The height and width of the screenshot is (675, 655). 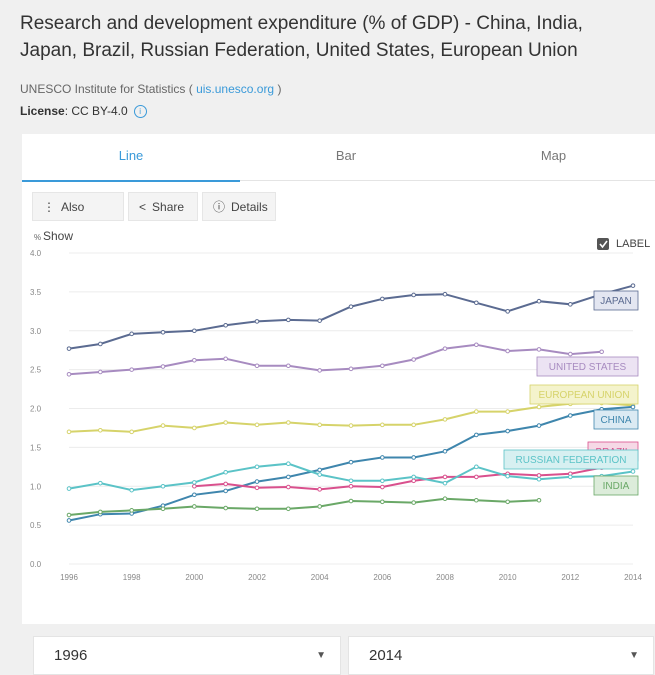 I want to click on source-link: uis.unesco.org, so click(x=235, y=89).